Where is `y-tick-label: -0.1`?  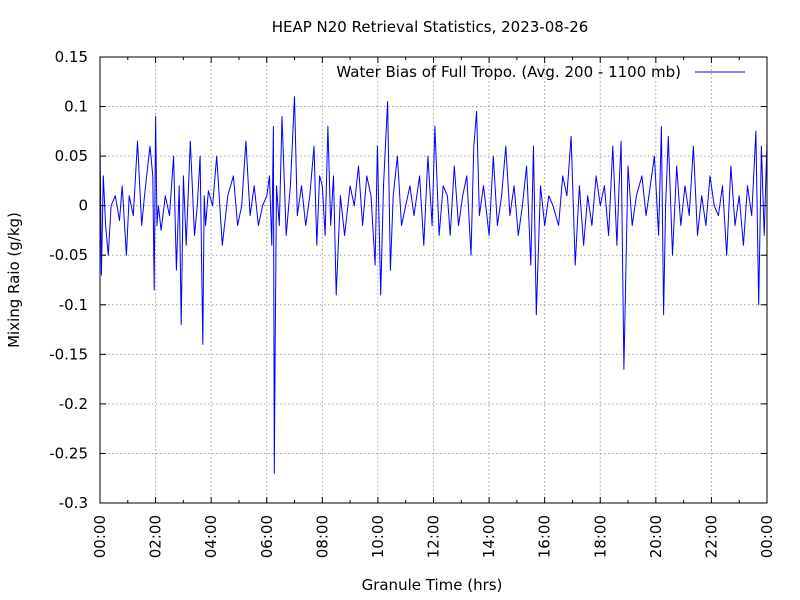 y-tick-label: -0.1 is located at coordinates (73, 305).